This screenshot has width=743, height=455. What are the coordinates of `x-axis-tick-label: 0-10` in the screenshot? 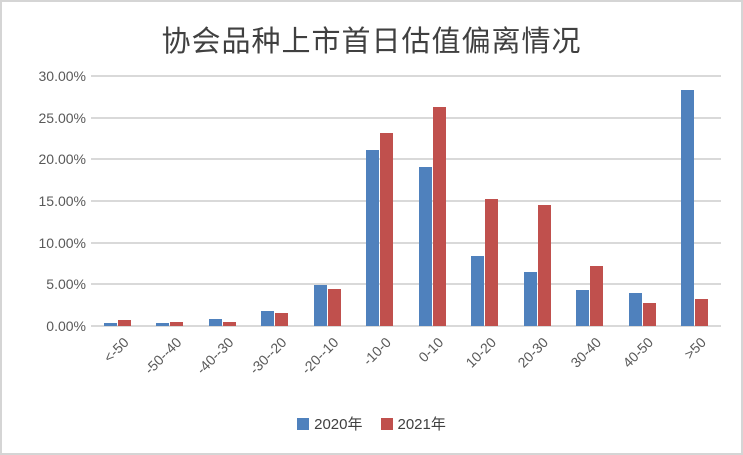 It's located at (431, 350).